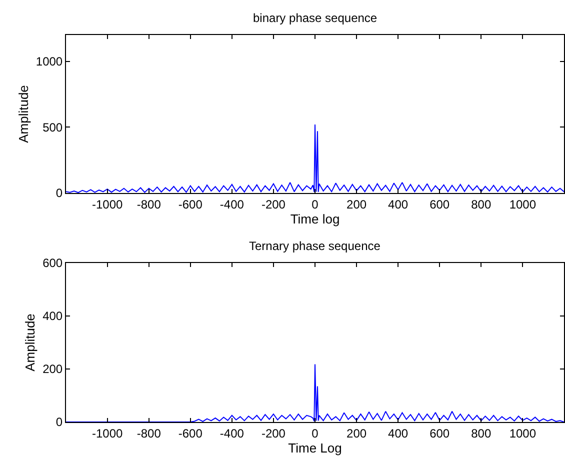 This screenshot has height=463, width=565. I want to click on chart-title: Ternary phase sequence, so click(315, 246).